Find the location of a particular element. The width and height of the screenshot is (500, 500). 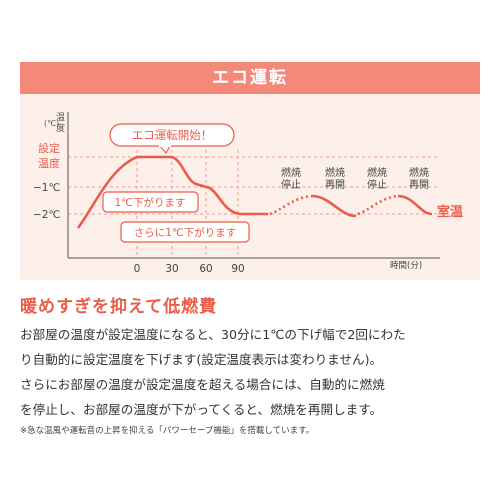

callout-step2-box is located at coordinates (185, 232).